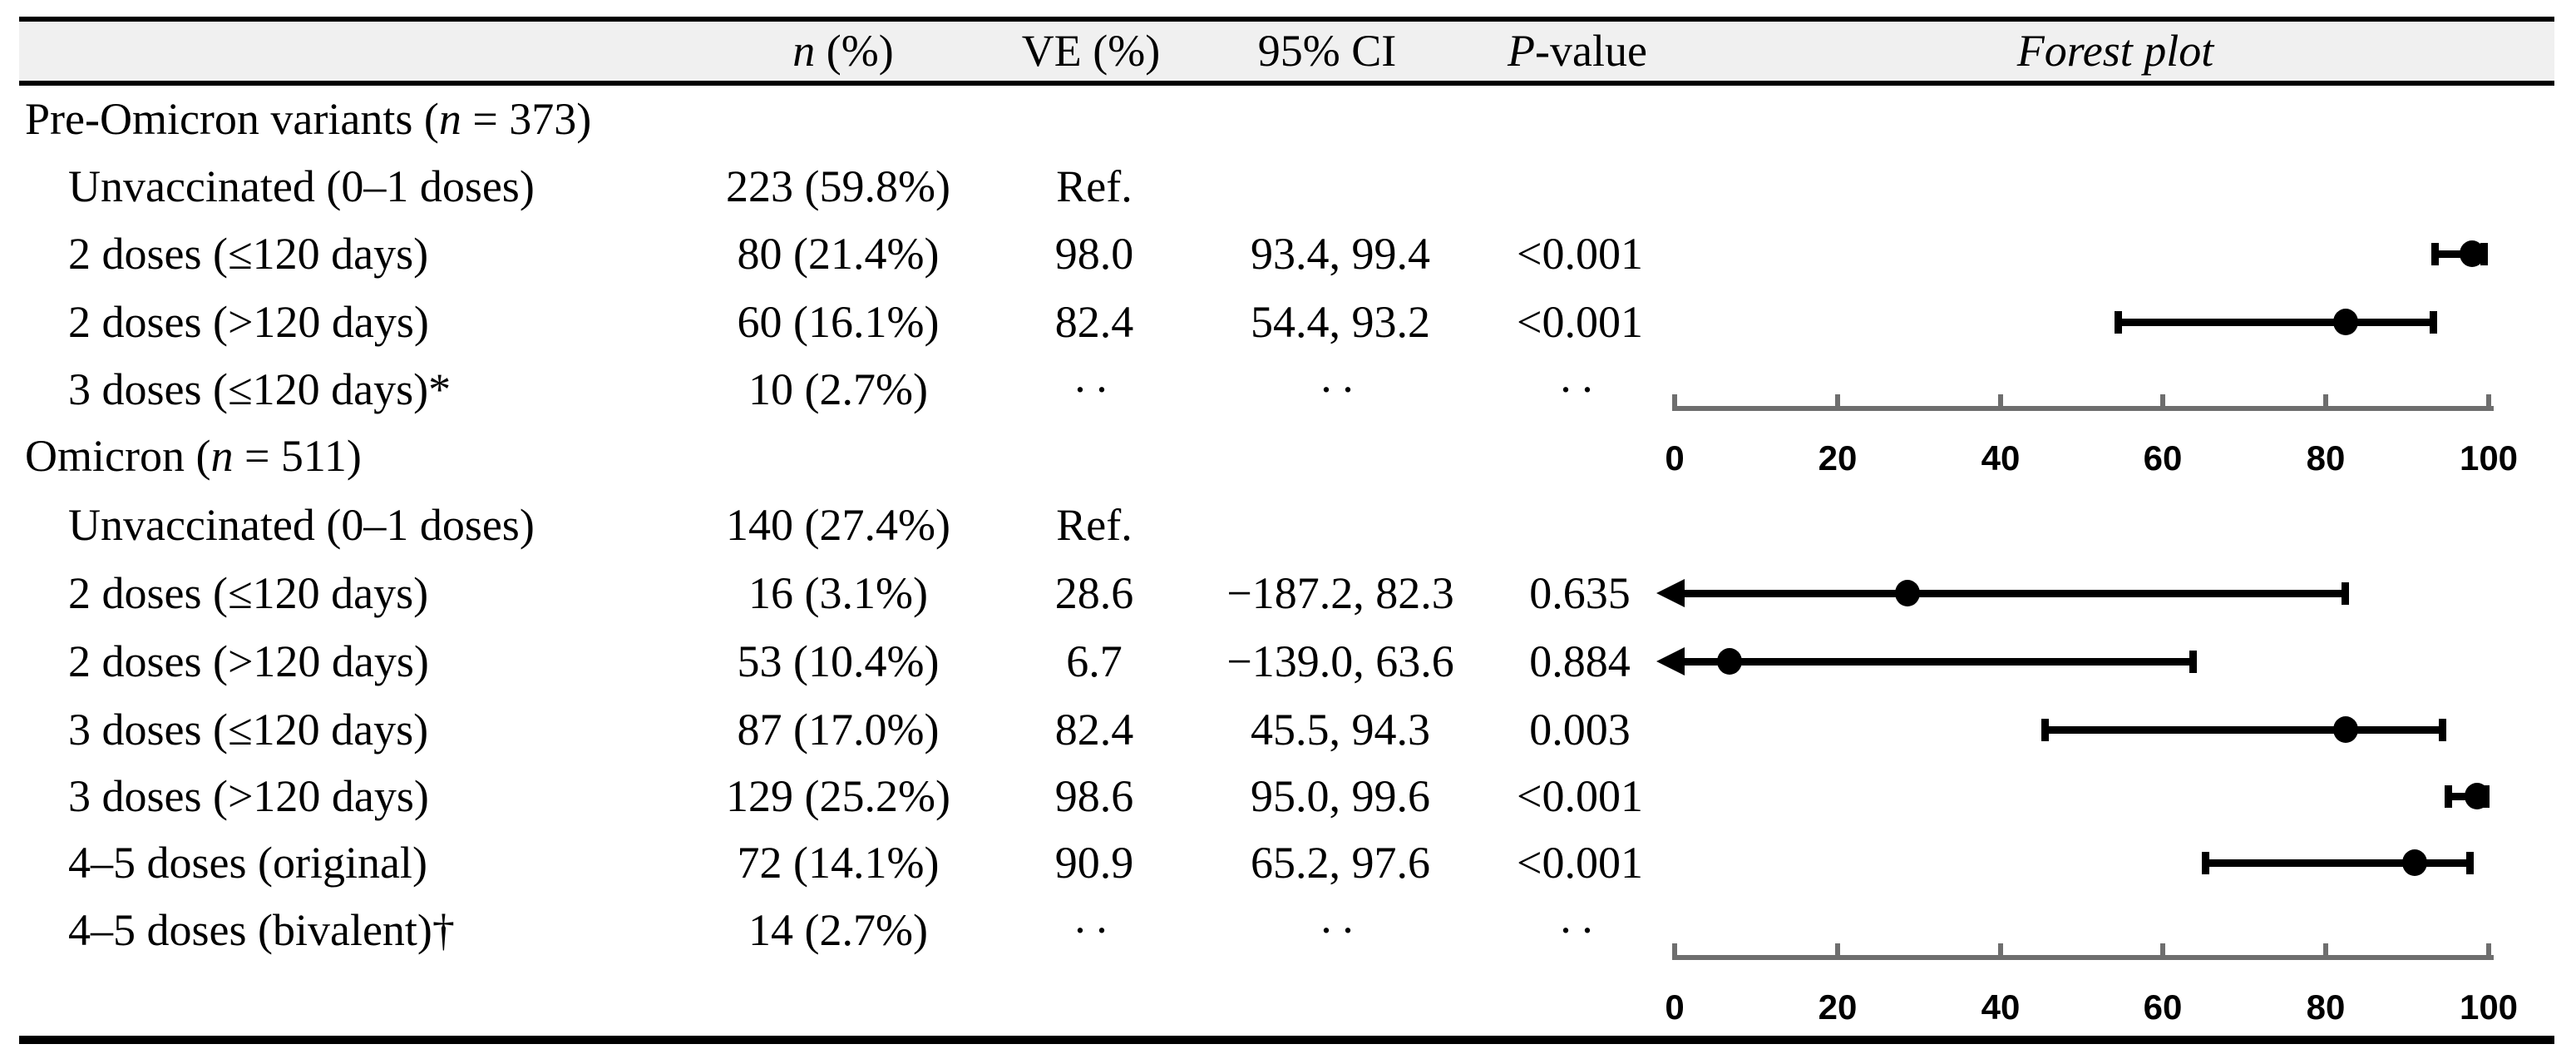  What do you see at coordinates (2163, 1007) in the screenshot?
I see `x-axis-tick-label: 60` at bounding box center [2163, 1007].